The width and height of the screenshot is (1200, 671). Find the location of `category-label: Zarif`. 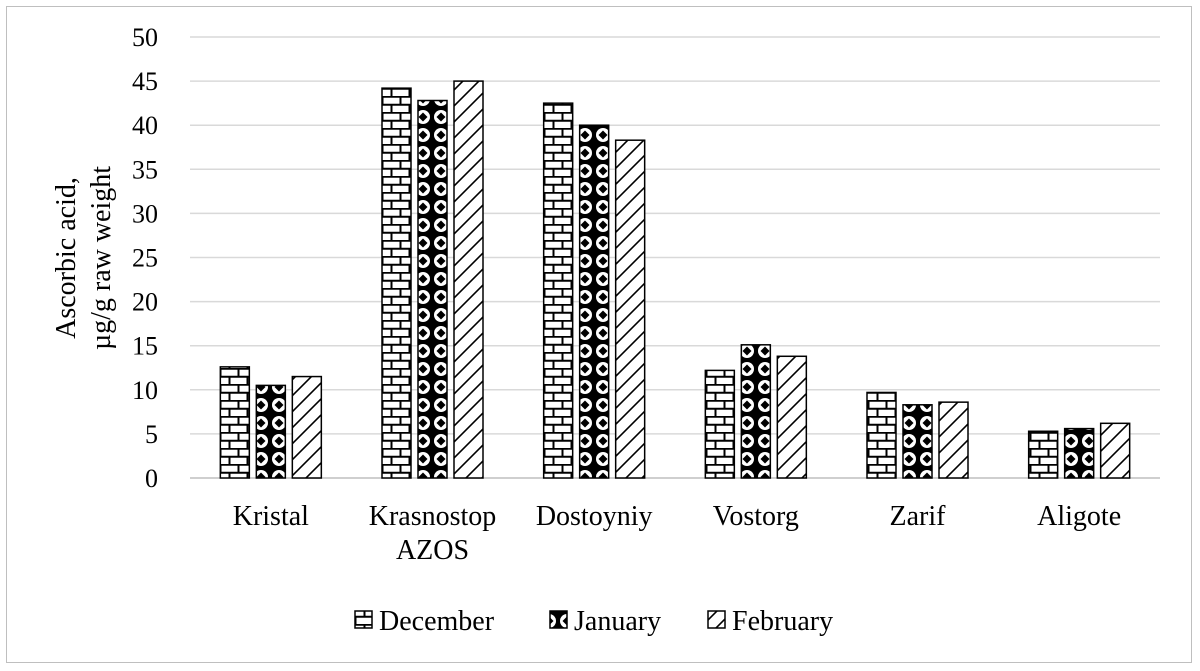

category-label: Zarif is located at coordinates (918, 516).